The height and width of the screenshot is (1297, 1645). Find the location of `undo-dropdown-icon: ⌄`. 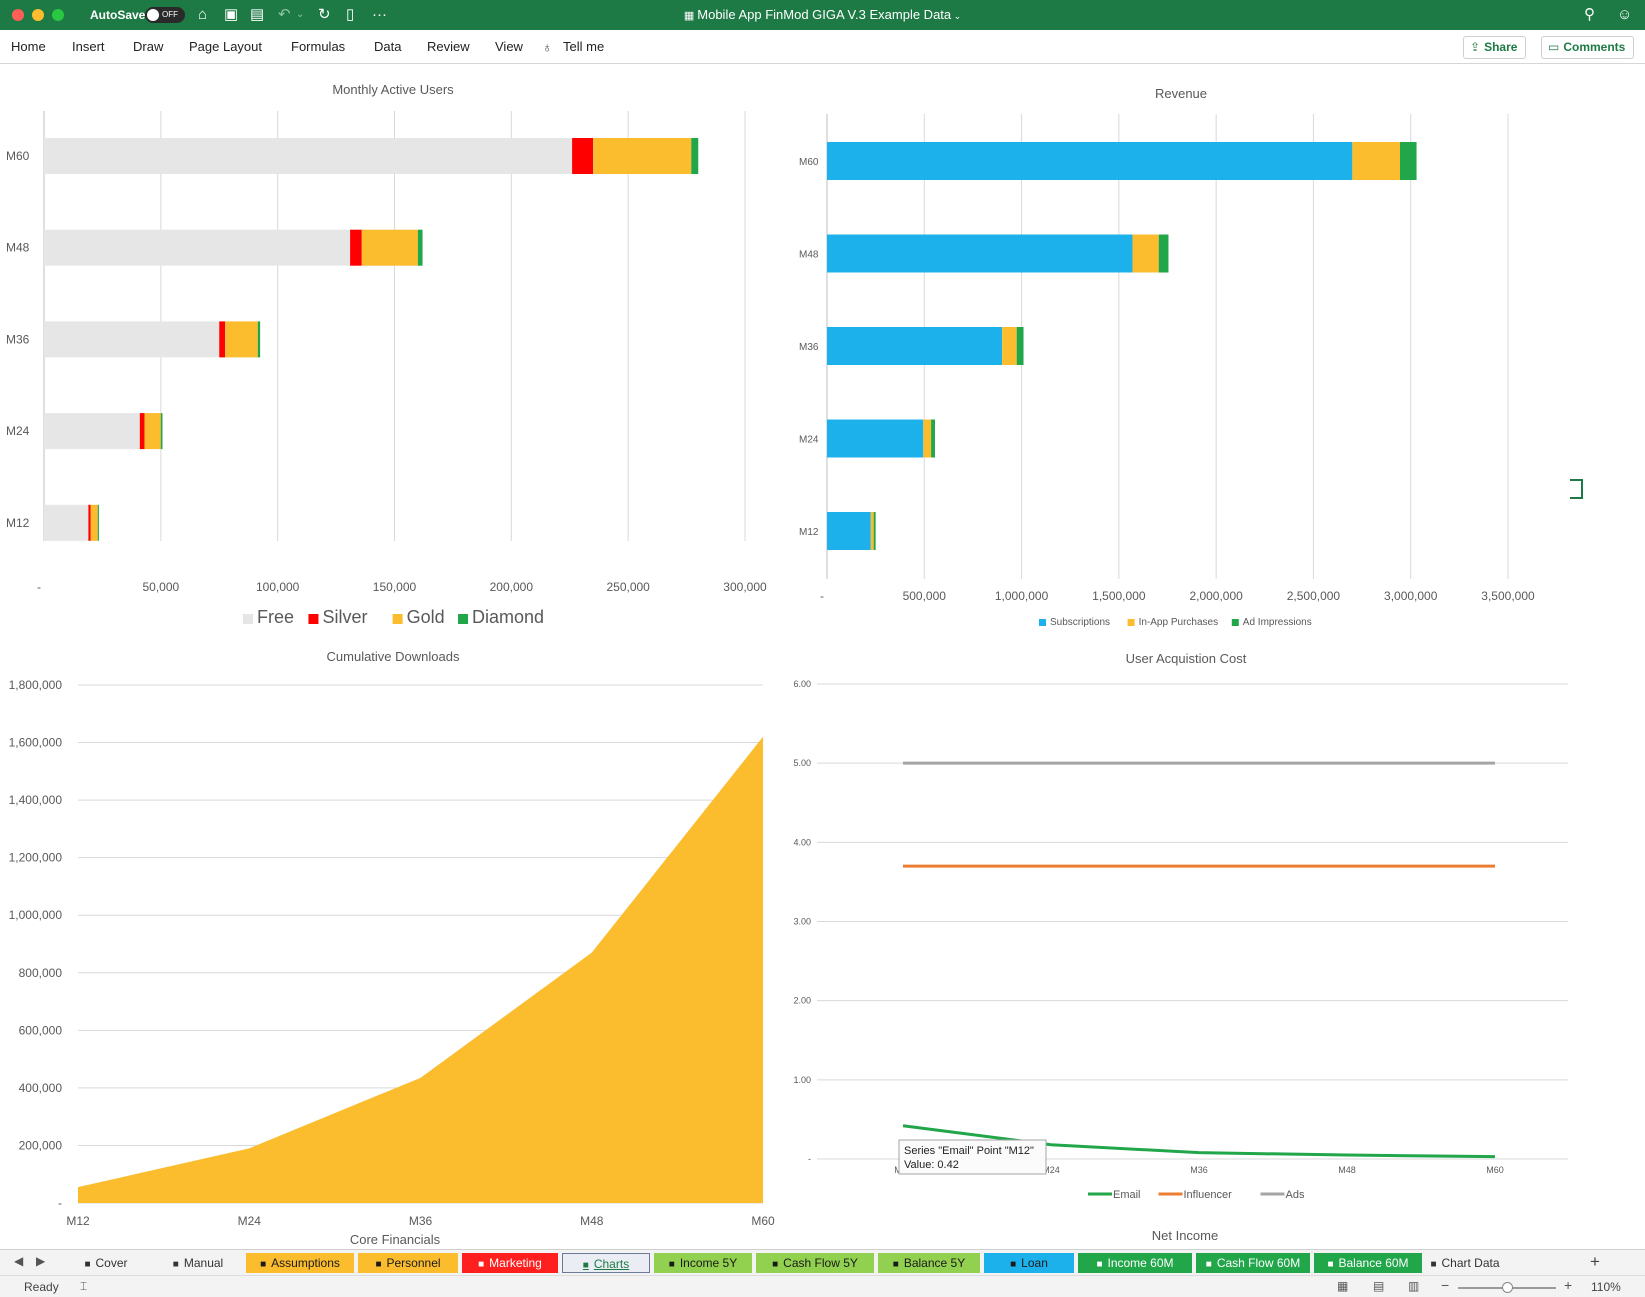

undo-dropdown-icon: ⌄ is located at coordinates (300, 14).